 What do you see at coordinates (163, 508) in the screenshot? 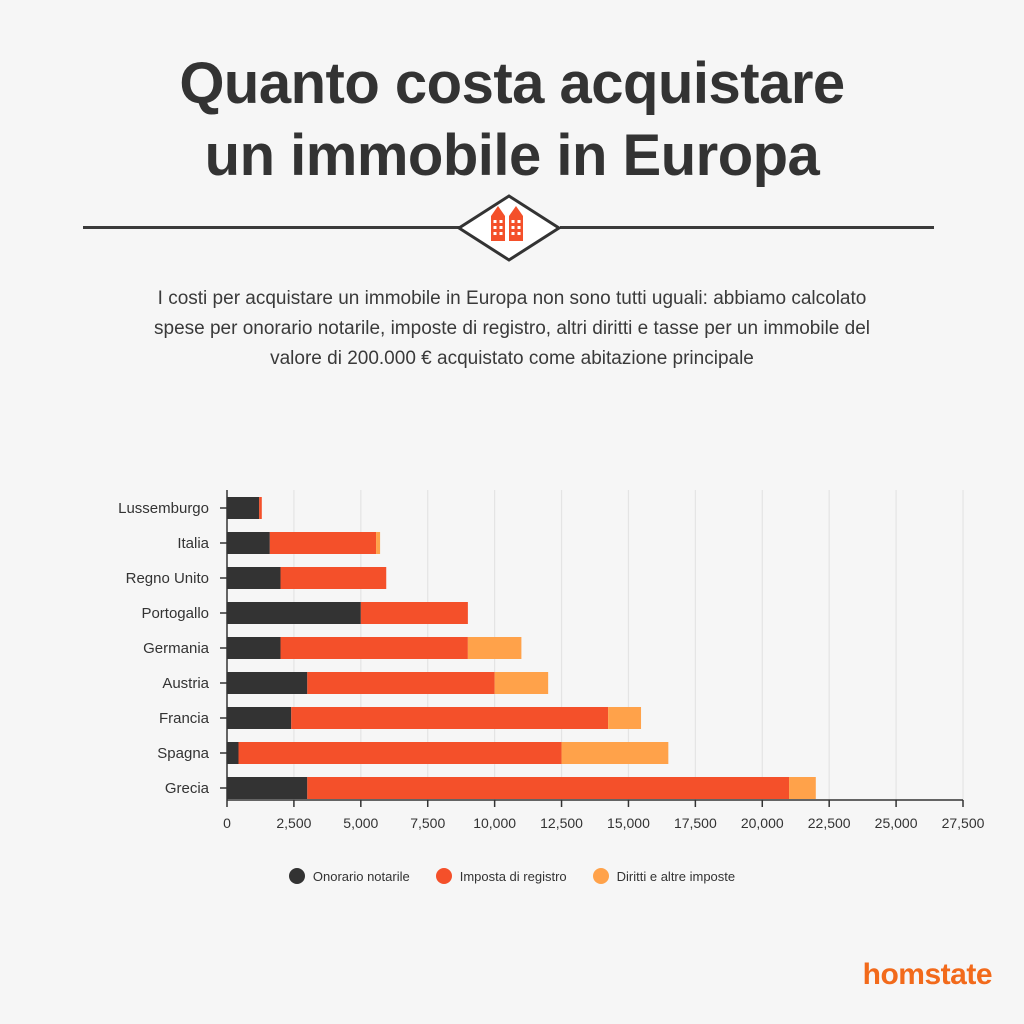
I see `y-tick-label: Lussemburgo` at bounding box center [163, 508].